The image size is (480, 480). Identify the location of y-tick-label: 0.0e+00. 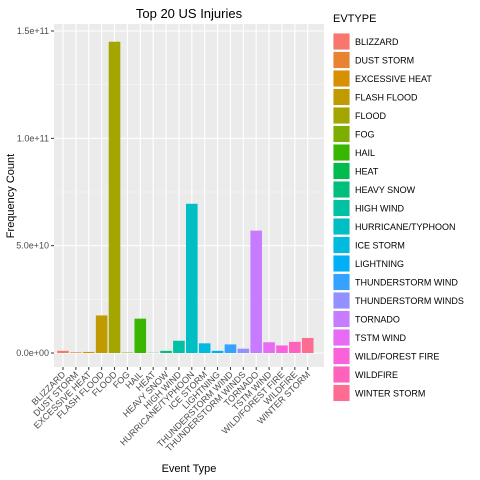
(32, 353).